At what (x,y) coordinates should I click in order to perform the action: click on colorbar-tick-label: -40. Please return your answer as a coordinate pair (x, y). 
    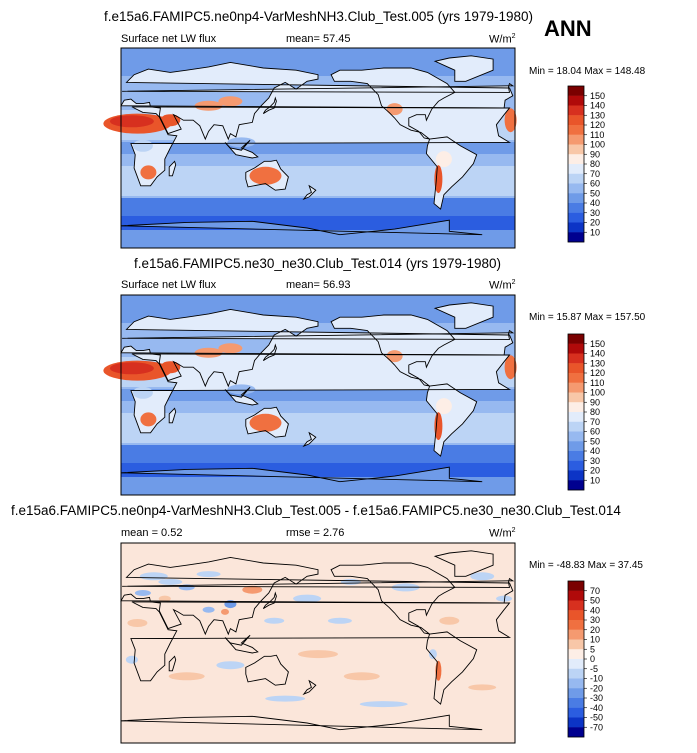
    Looking at the image, I should click on (596, 708).